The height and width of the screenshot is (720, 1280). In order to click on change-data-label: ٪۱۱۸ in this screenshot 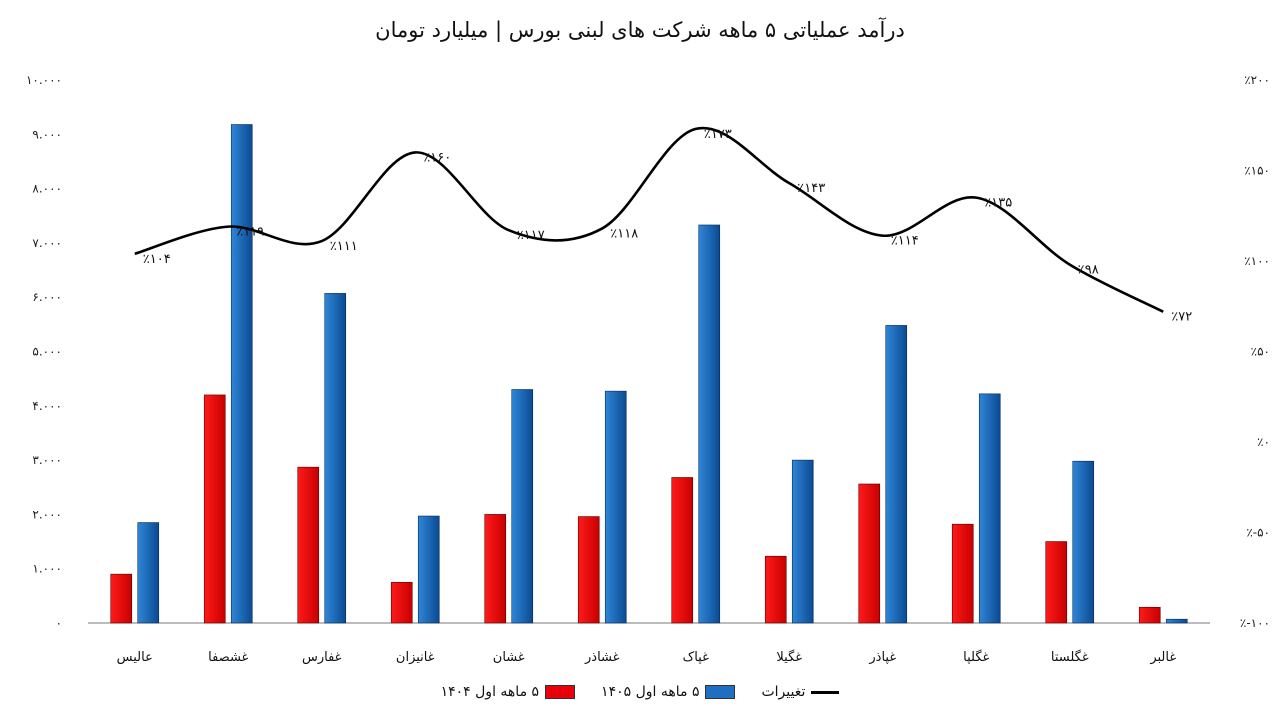, I will do `click(624, 233)`.